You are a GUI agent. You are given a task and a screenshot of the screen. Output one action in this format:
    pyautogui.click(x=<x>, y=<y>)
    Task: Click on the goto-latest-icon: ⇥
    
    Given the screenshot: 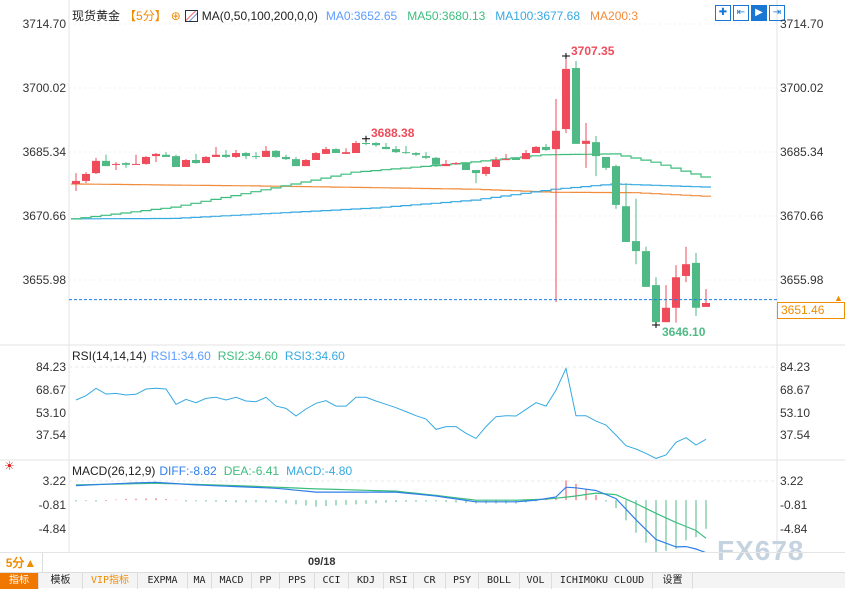 What is the action you would take?
    pyautogui.click(x=777, y=13)
    